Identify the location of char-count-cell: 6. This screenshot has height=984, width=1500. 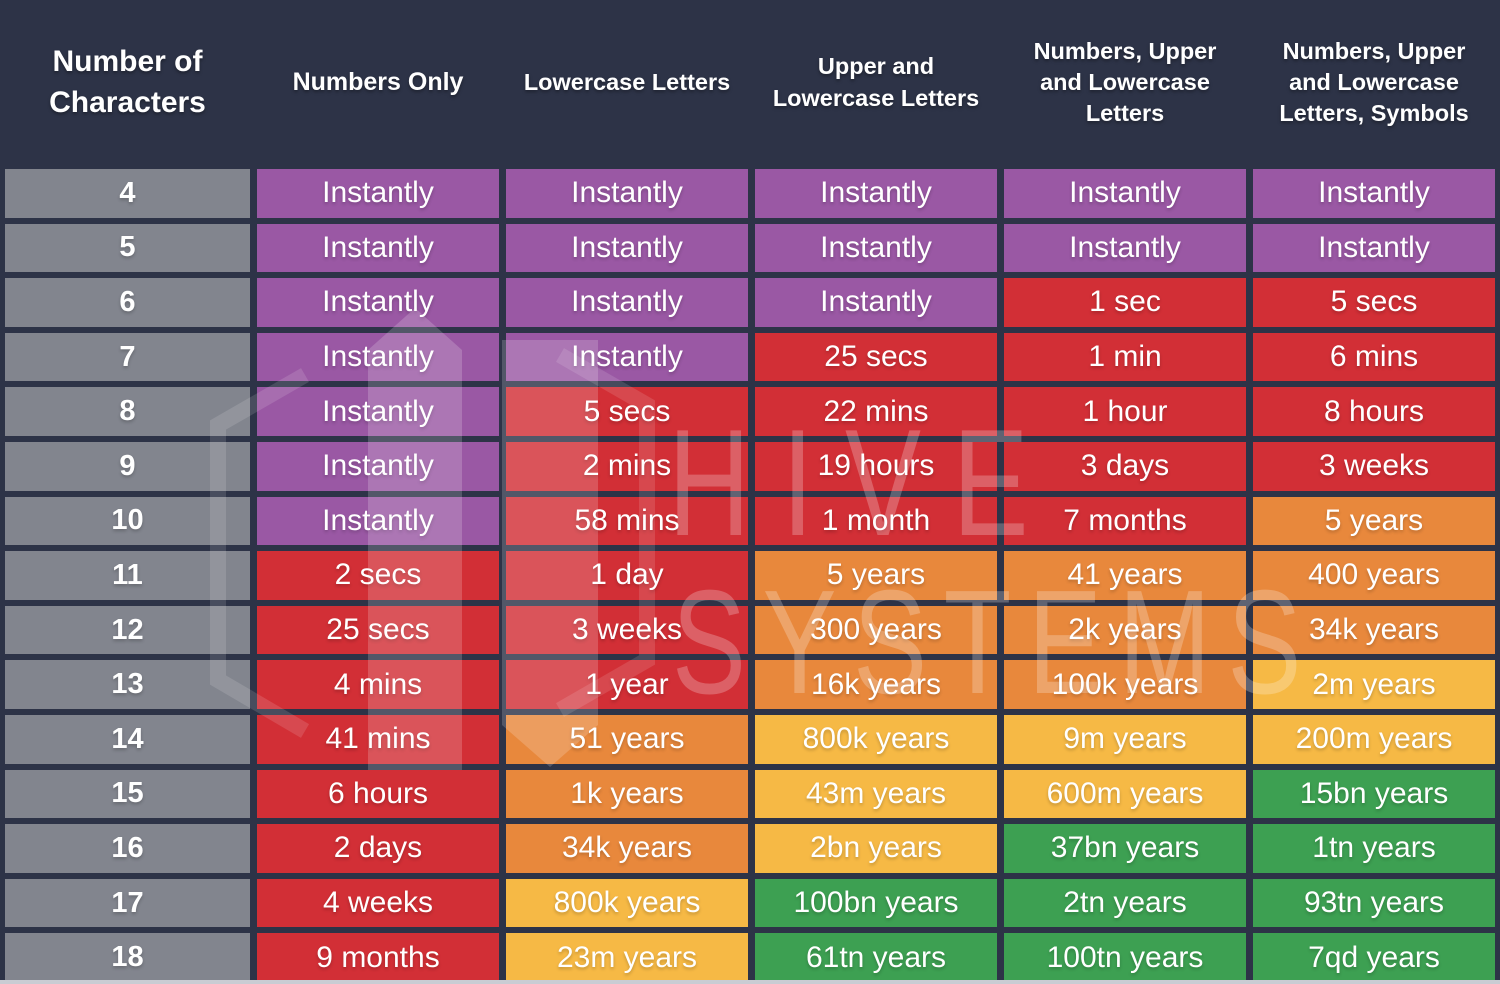
(127, 302).